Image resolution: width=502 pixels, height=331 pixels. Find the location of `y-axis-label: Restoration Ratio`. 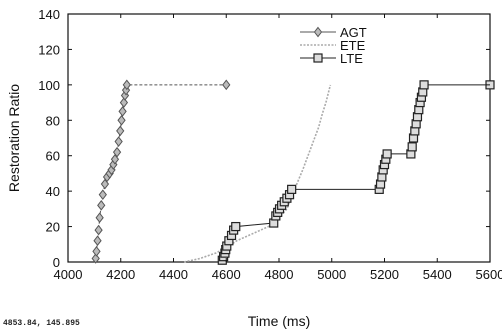

y-axis-label: Restoration Ratio is located at coordinates (14, 138).